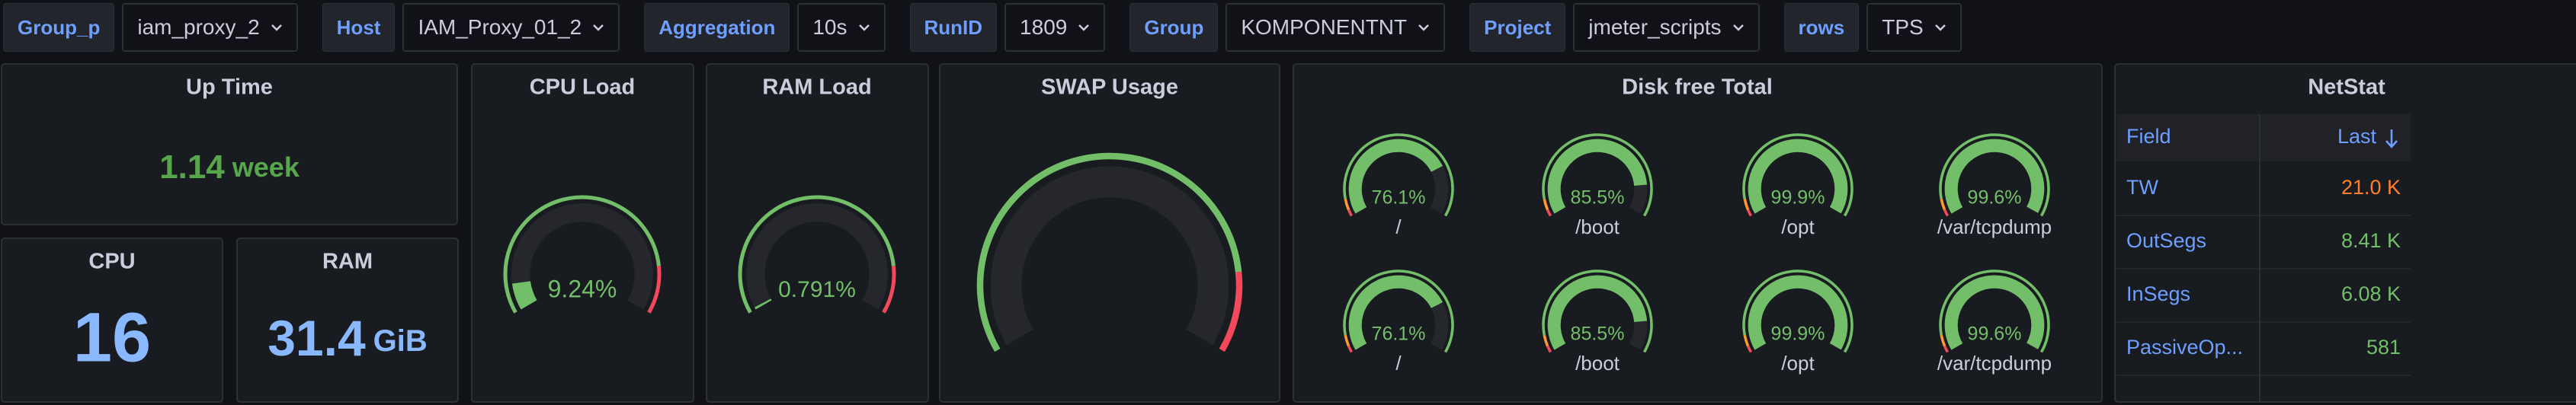 The height and width of the screenshot is (405, 2576). What do you see at coordinates (359, 27) in the screenshot?
I see `variable-label: Host` at bounding box center [359, 27].